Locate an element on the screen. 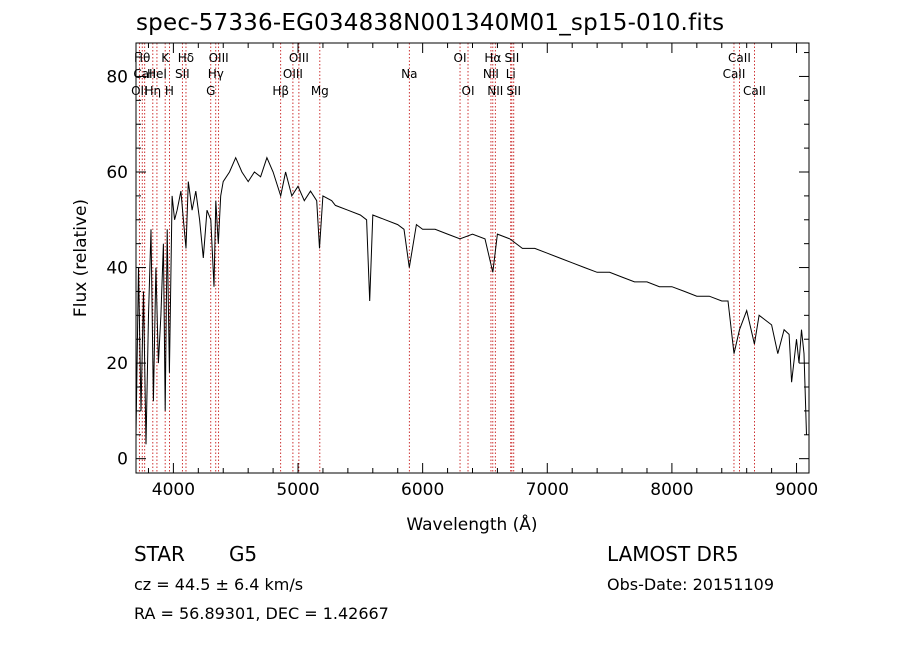 This screenshot has height=649, width=900. marker-label-7: SII is located at coordinates (182, 74).